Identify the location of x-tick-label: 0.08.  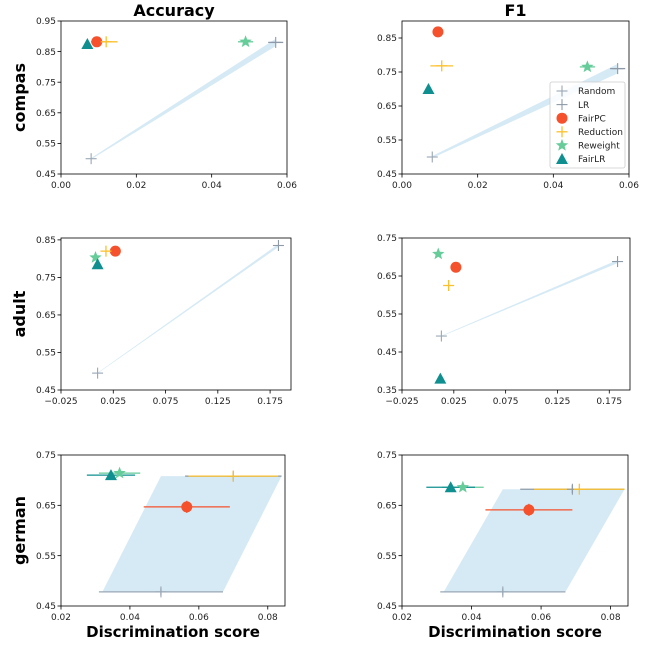
(268, 618).